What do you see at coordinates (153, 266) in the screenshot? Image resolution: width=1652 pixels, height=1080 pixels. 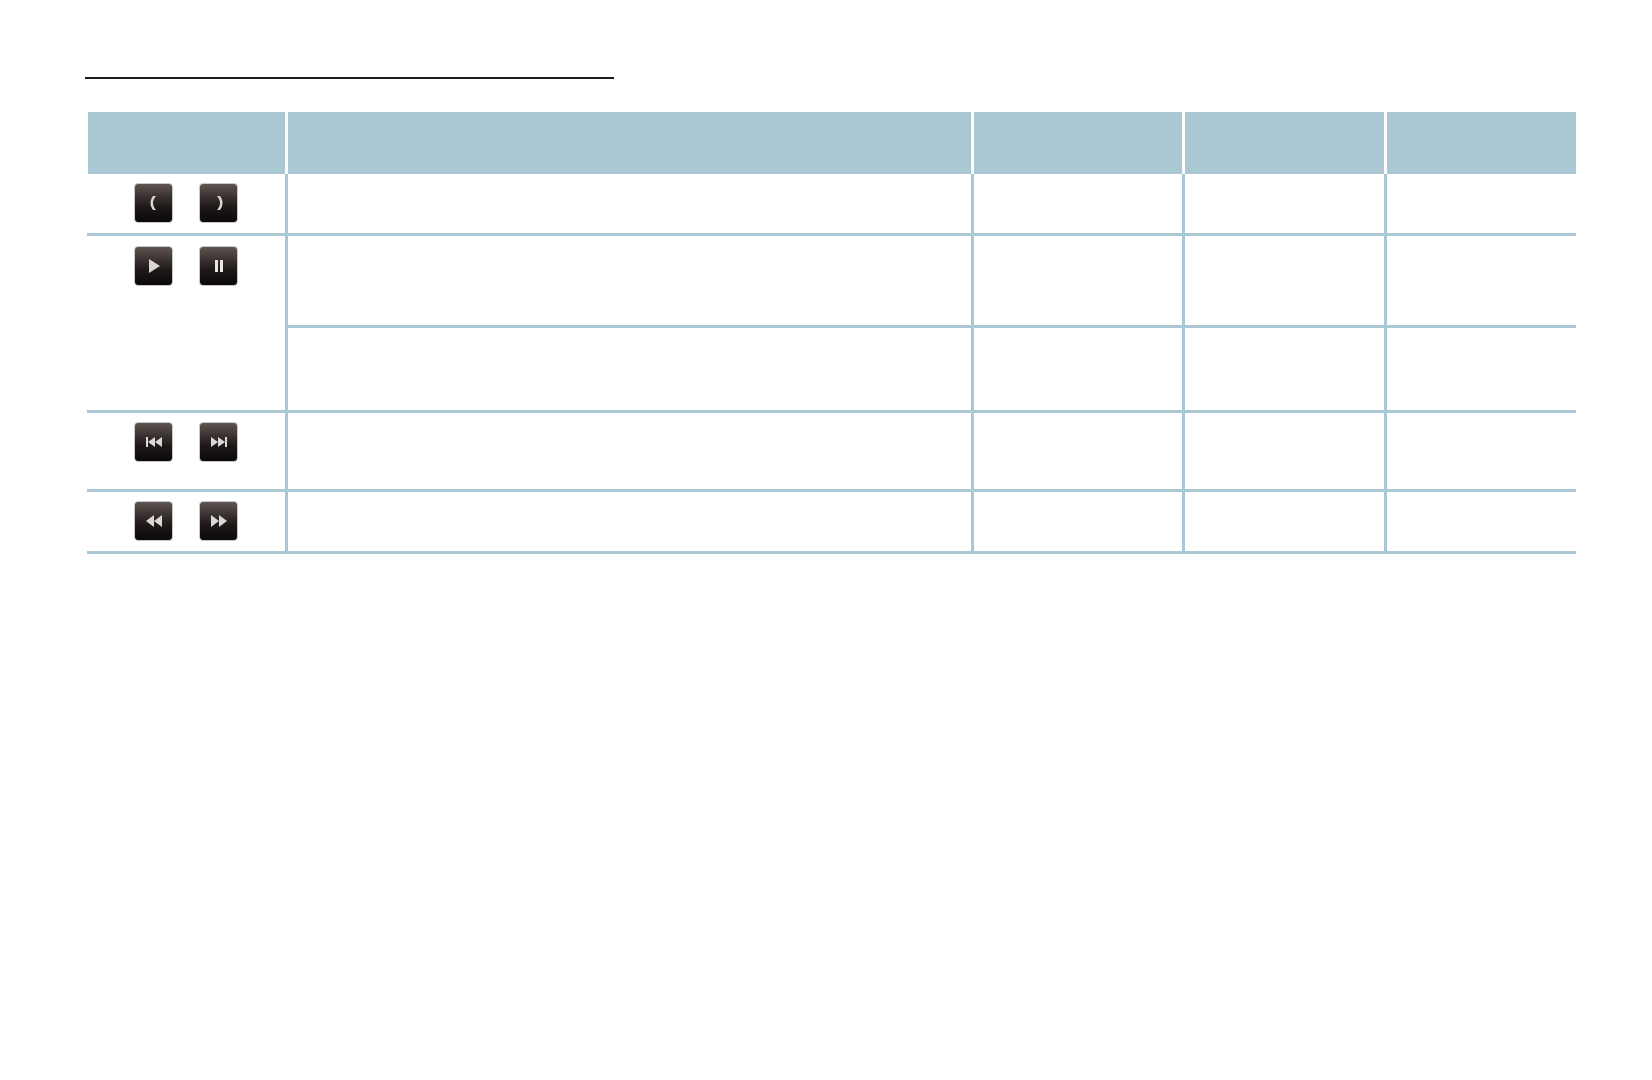 I see `play-icon` at bounding box center [153, 266].